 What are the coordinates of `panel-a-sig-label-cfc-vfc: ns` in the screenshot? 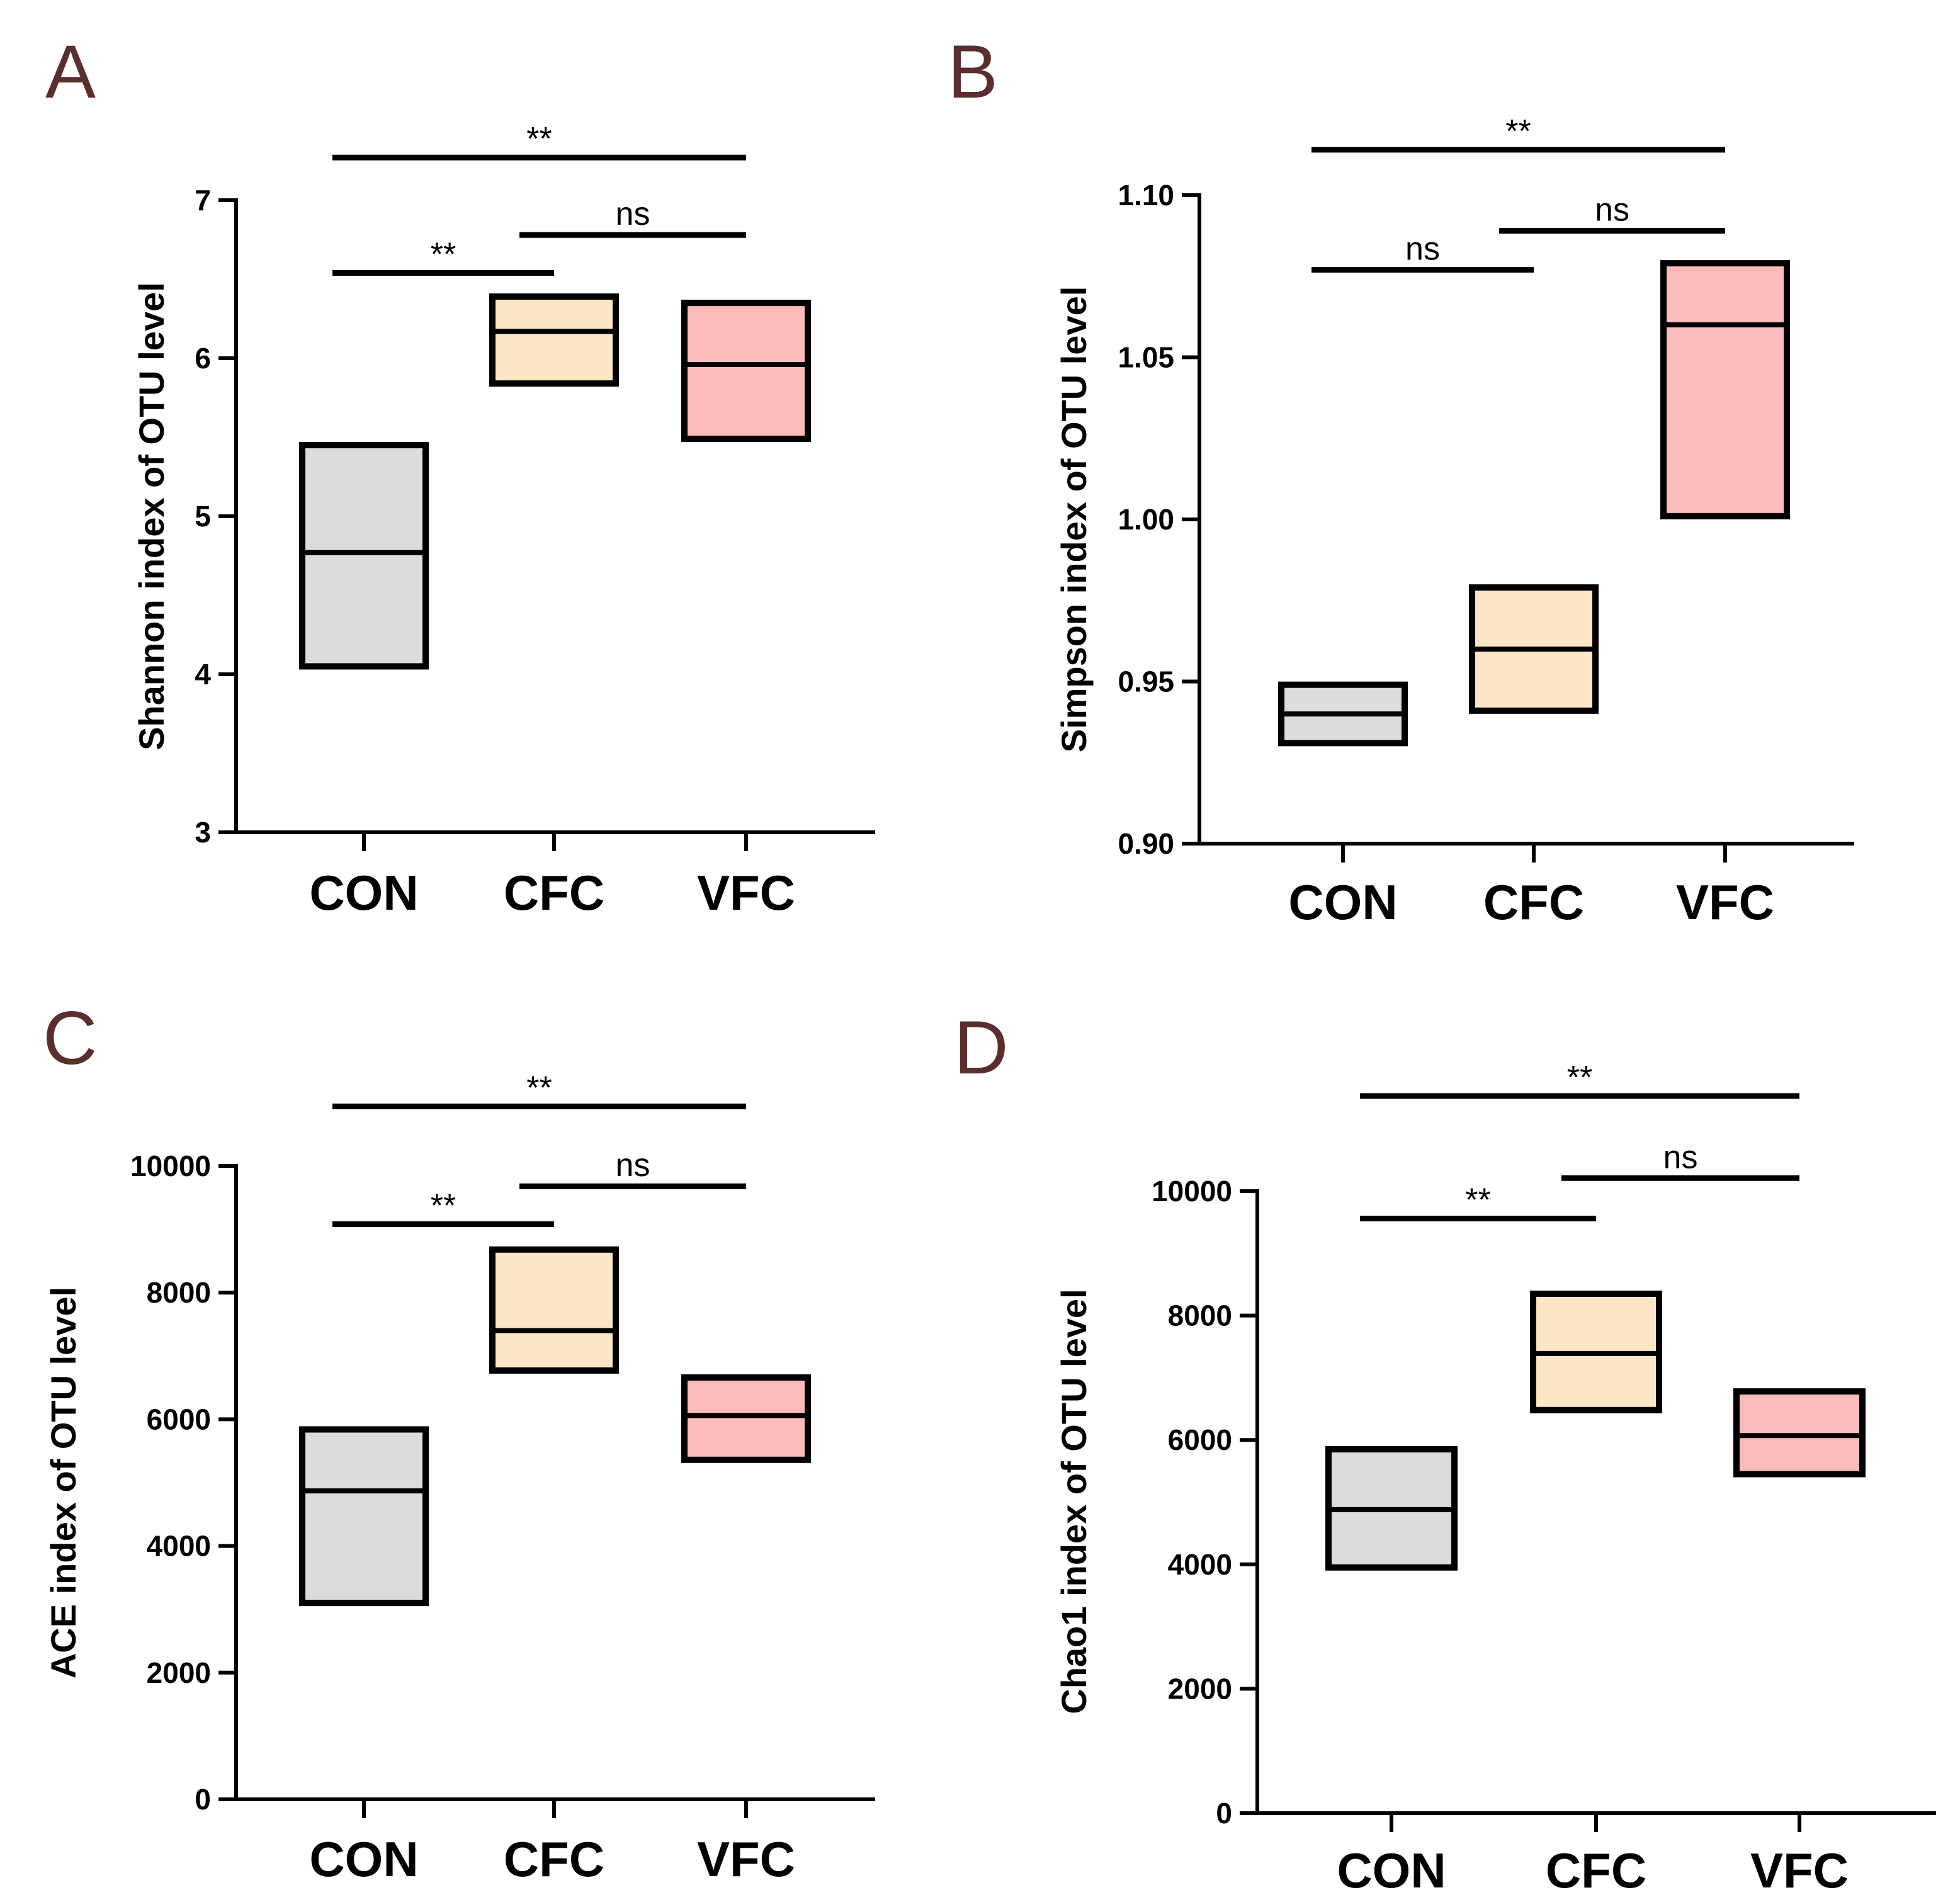 It's located at (633, 214).